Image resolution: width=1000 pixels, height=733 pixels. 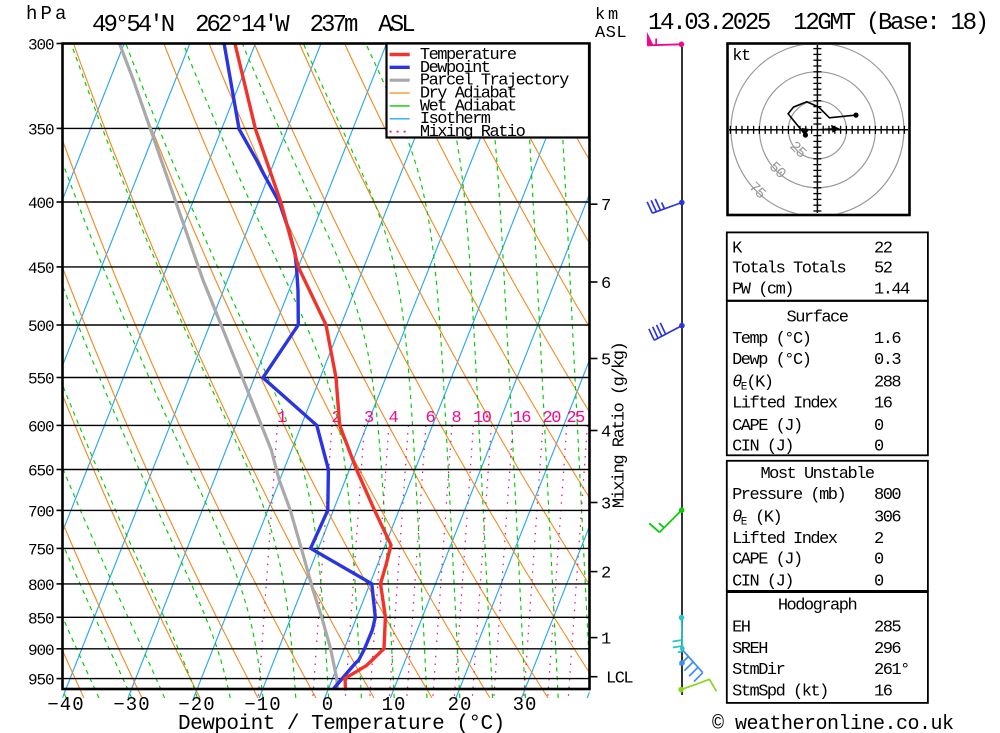 What do you see at coordinates (131, 705) in the screenshot?
I see `svg-text: −30` at bounding box center [131, 705].